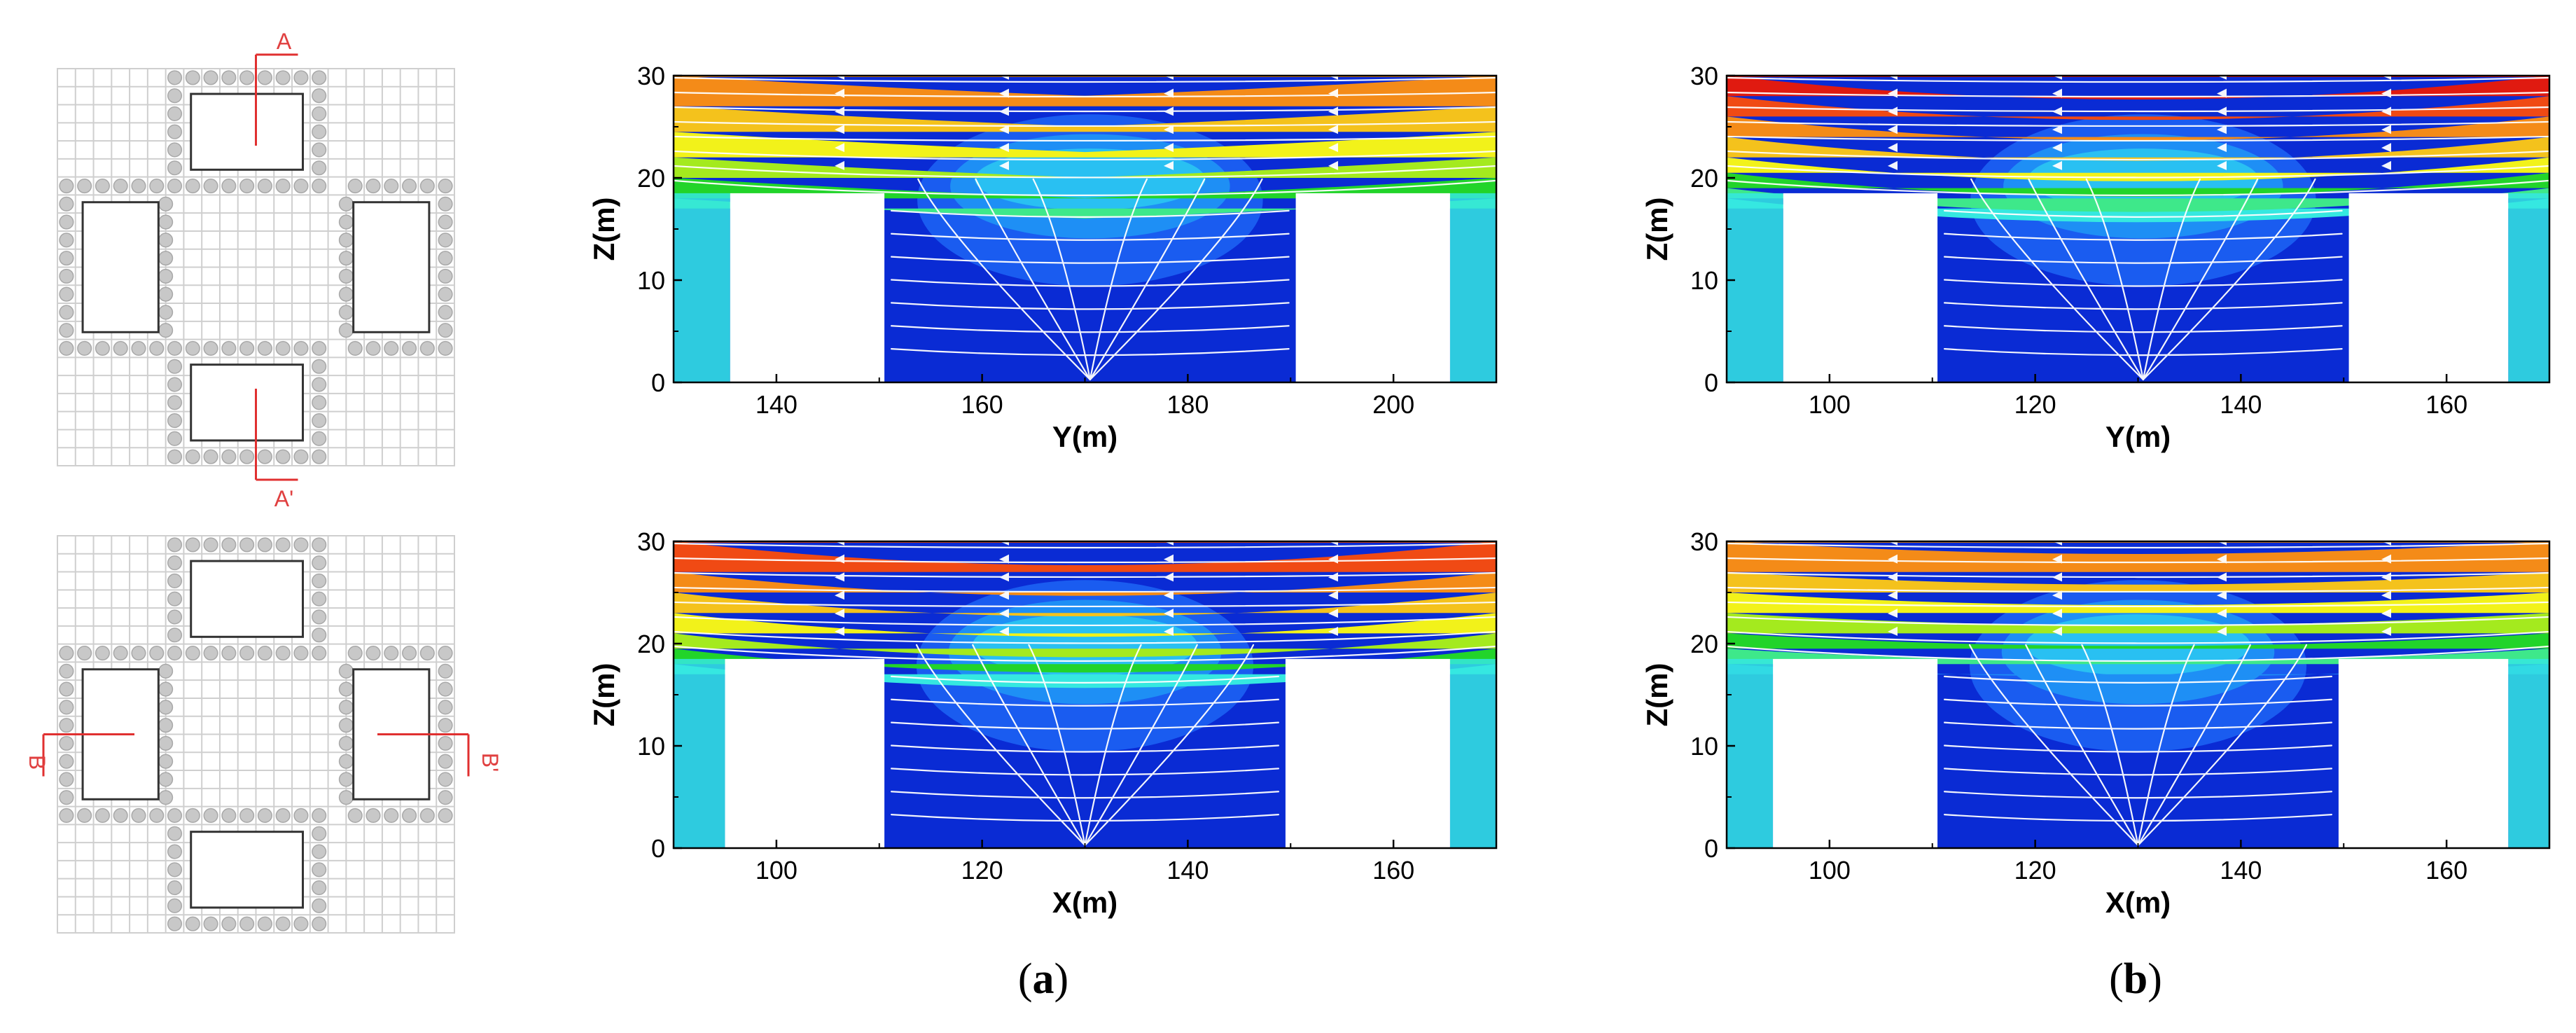  I want to click on x-tick-label: 200, so click(1393, 404).